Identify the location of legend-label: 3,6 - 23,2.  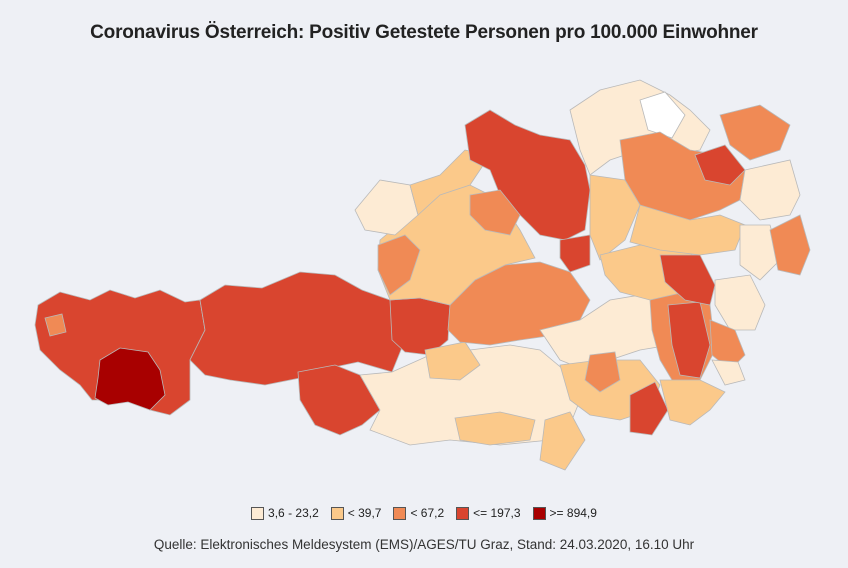
(293, 513).